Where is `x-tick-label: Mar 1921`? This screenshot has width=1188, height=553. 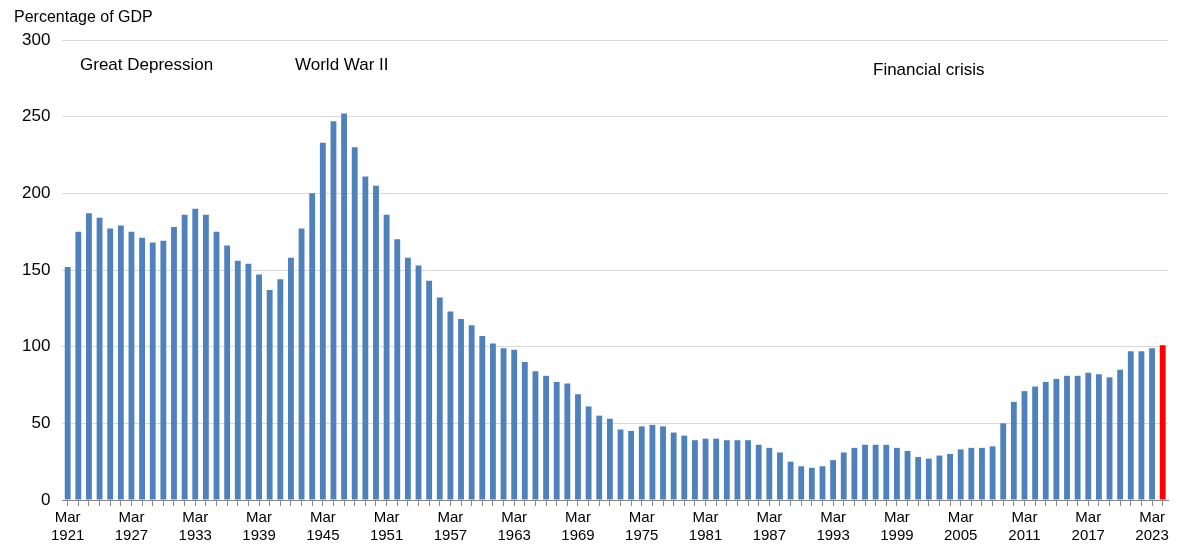
x-tick-label: Mar 1921 is located at coordinates (67, 526).